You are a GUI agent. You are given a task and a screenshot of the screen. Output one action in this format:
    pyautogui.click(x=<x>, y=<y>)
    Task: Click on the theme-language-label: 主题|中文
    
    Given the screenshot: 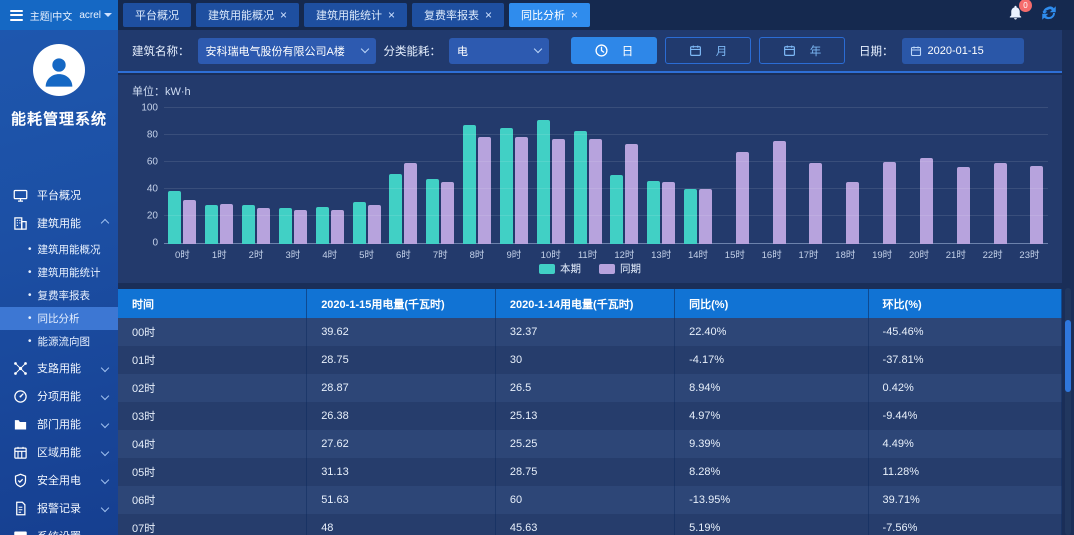 What is the action you would take?
    pyautogui.click(x=51, y=17)
    